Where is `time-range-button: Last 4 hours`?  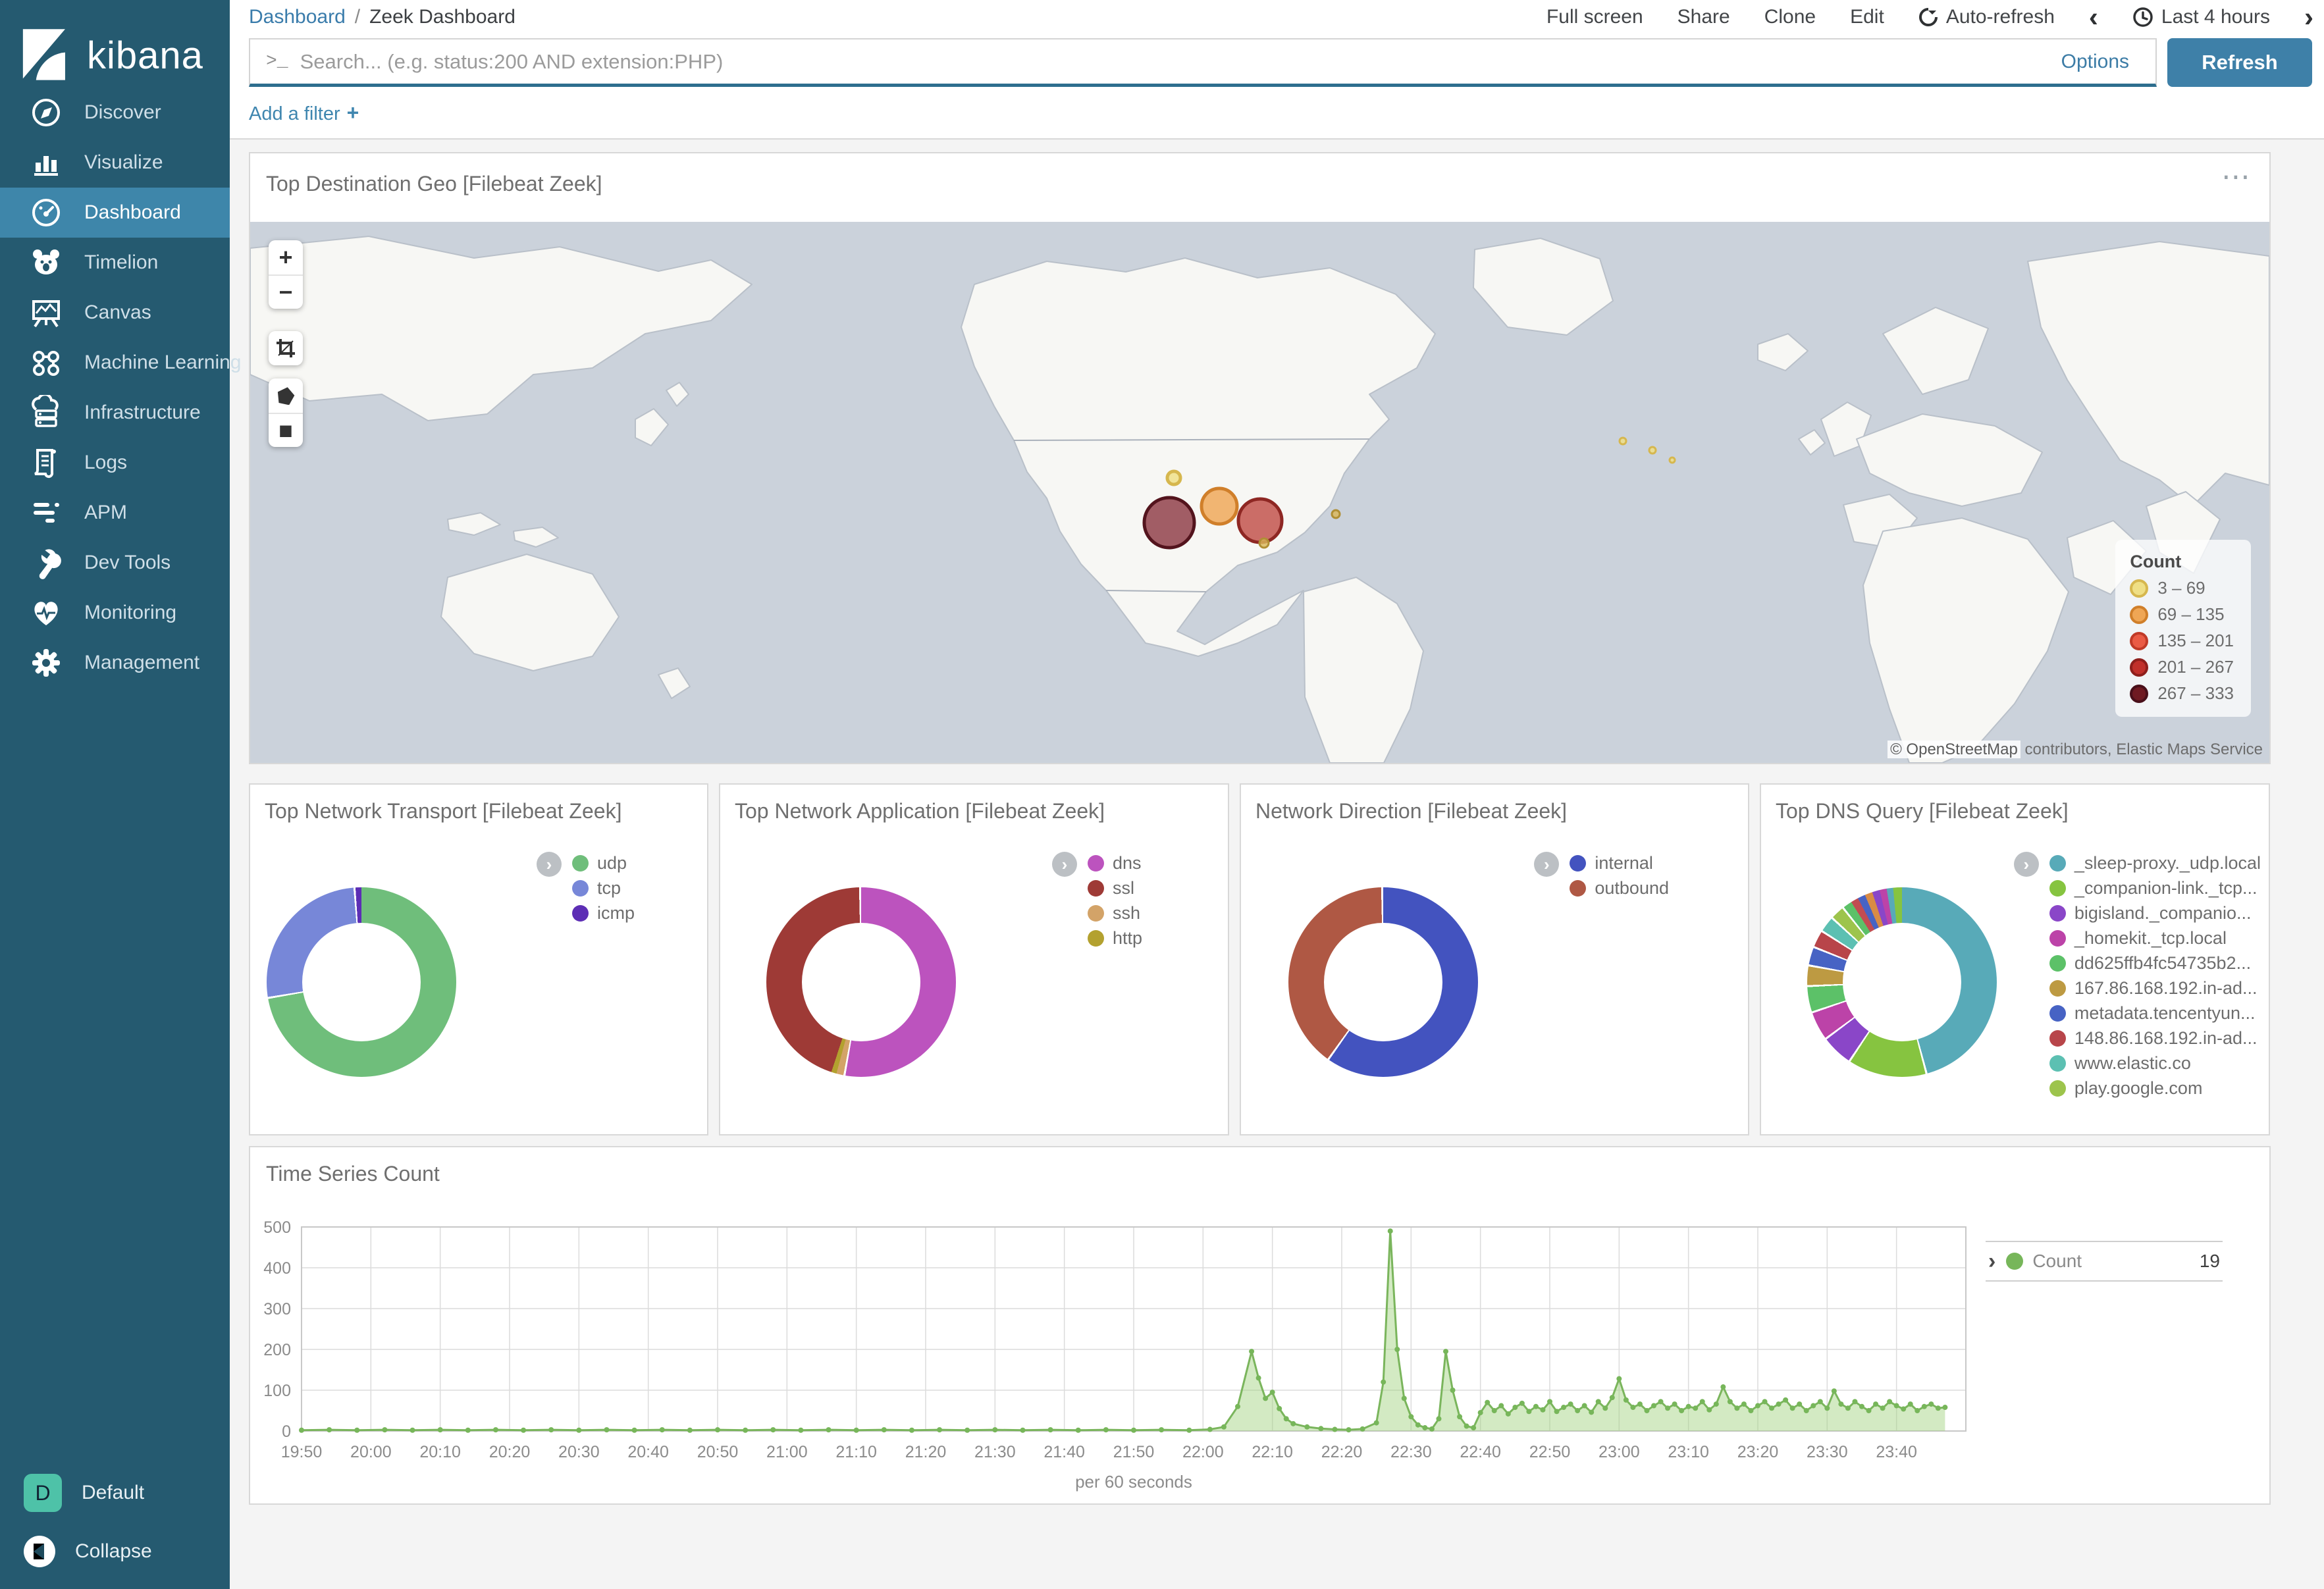 time-range-button: Last 4 hours is located at coordinates (2201, 17).